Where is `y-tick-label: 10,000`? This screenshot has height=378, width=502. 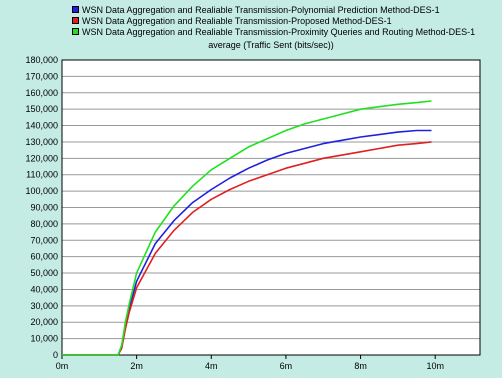
y-tick-label: 10,000 is located at coordinates (44, 339).